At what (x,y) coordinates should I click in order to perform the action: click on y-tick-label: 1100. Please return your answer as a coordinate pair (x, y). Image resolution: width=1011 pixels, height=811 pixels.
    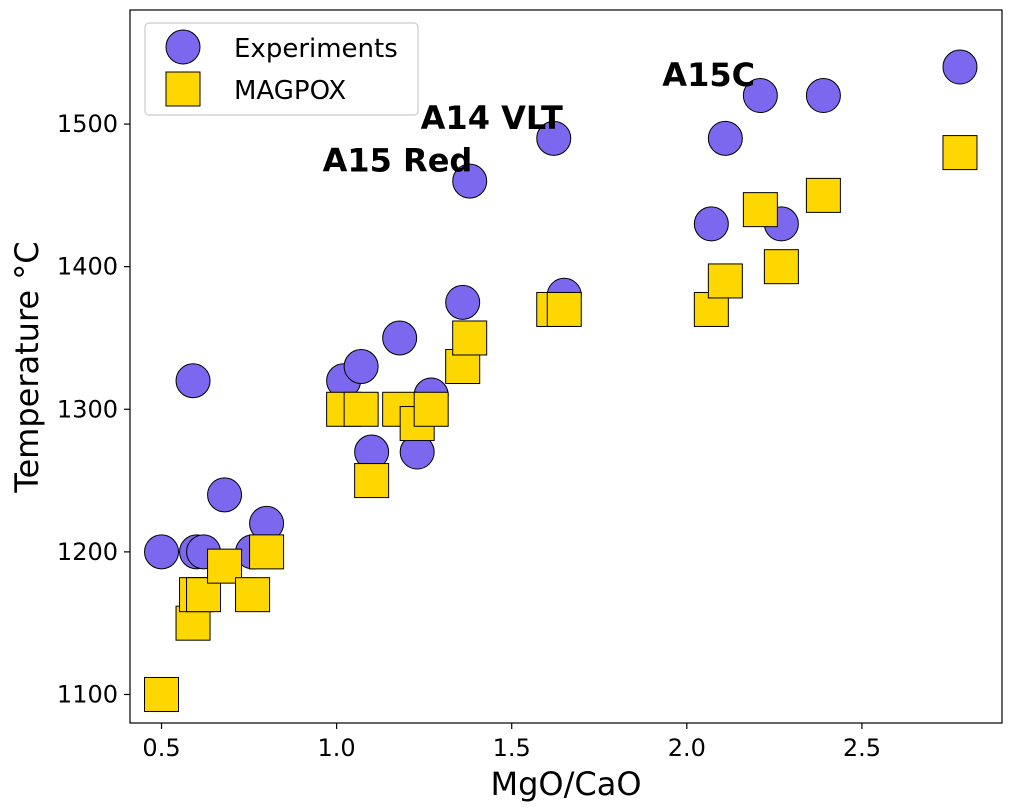
    Looking at the image, I should click on (87, 694).